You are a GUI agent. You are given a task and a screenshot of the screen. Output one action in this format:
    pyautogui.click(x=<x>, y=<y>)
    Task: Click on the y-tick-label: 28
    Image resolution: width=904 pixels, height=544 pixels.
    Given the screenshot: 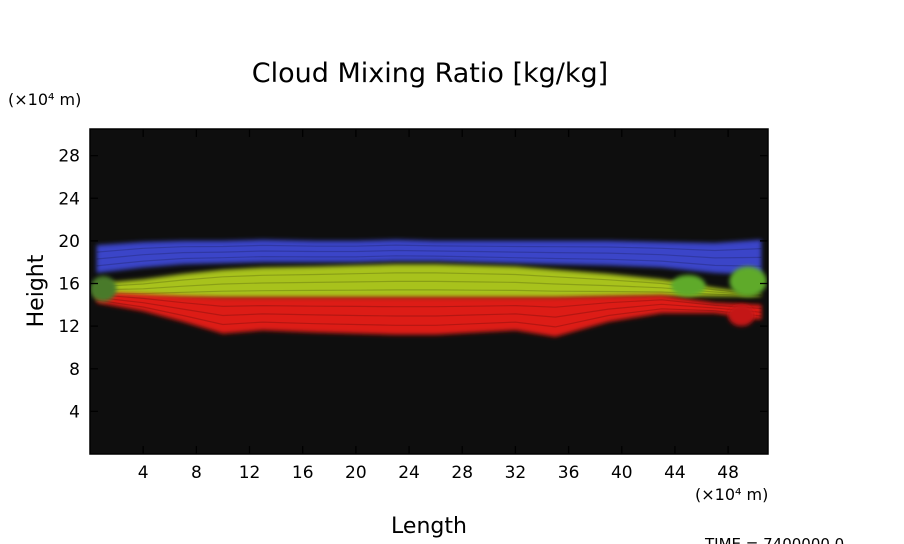 What is the action you would take?
    pyautogui.click(x=69, y=157)
    